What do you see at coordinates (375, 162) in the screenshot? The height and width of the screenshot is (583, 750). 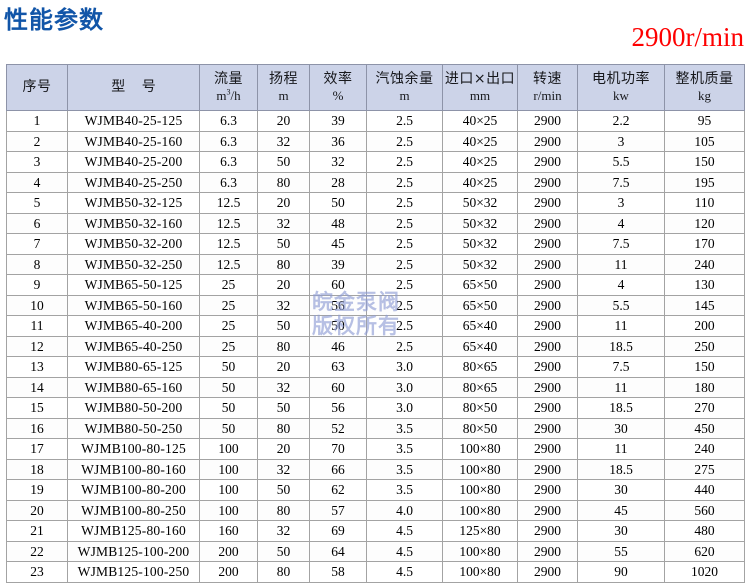 I see `table-row: 3 WJMB40-25-200 6.3 50 32 2.5 40×25 2900 5.5 150` at bounding box center [375, 162].